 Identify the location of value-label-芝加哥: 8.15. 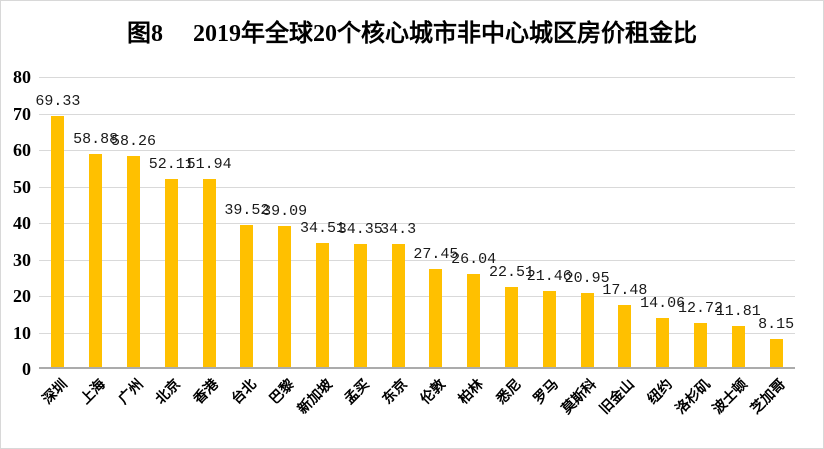
(776, 325).